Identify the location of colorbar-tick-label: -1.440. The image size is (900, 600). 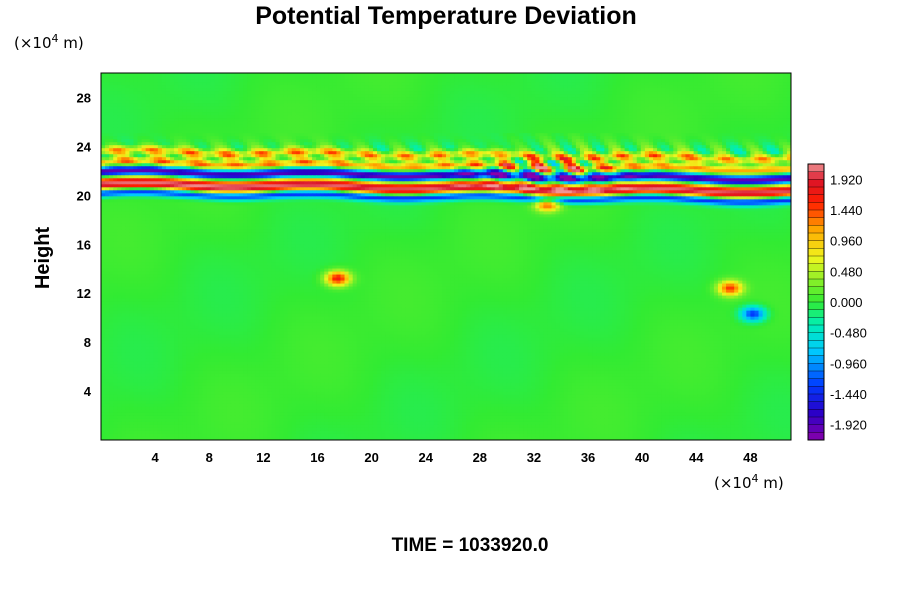
(848, 394).